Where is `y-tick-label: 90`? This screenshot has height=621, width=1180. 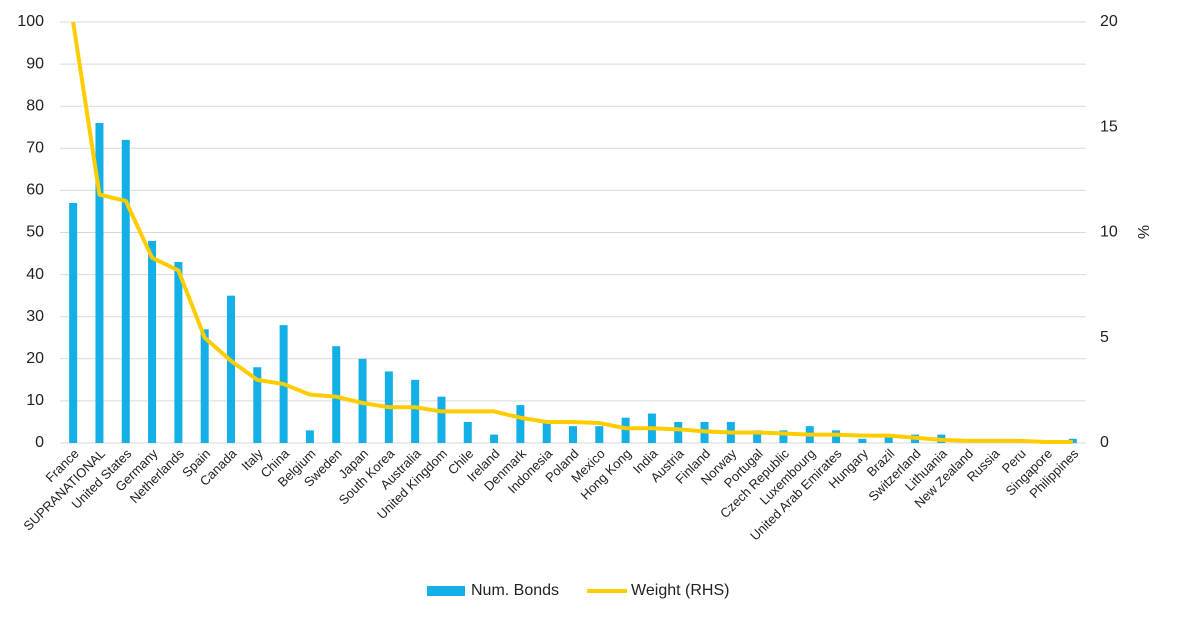
y-tick-label: 90 is located at coordinates (35, 63).